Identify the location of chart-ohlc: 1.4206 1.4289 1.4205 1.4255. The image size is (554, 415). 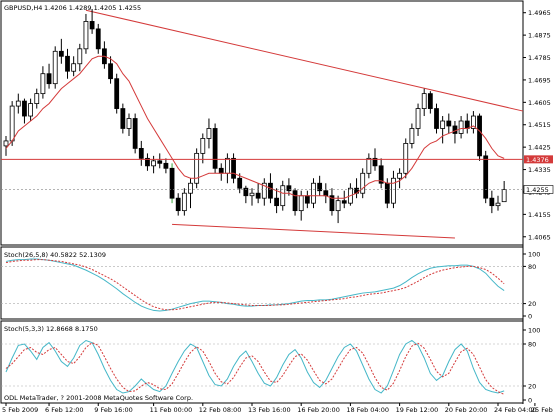
(92, 8).